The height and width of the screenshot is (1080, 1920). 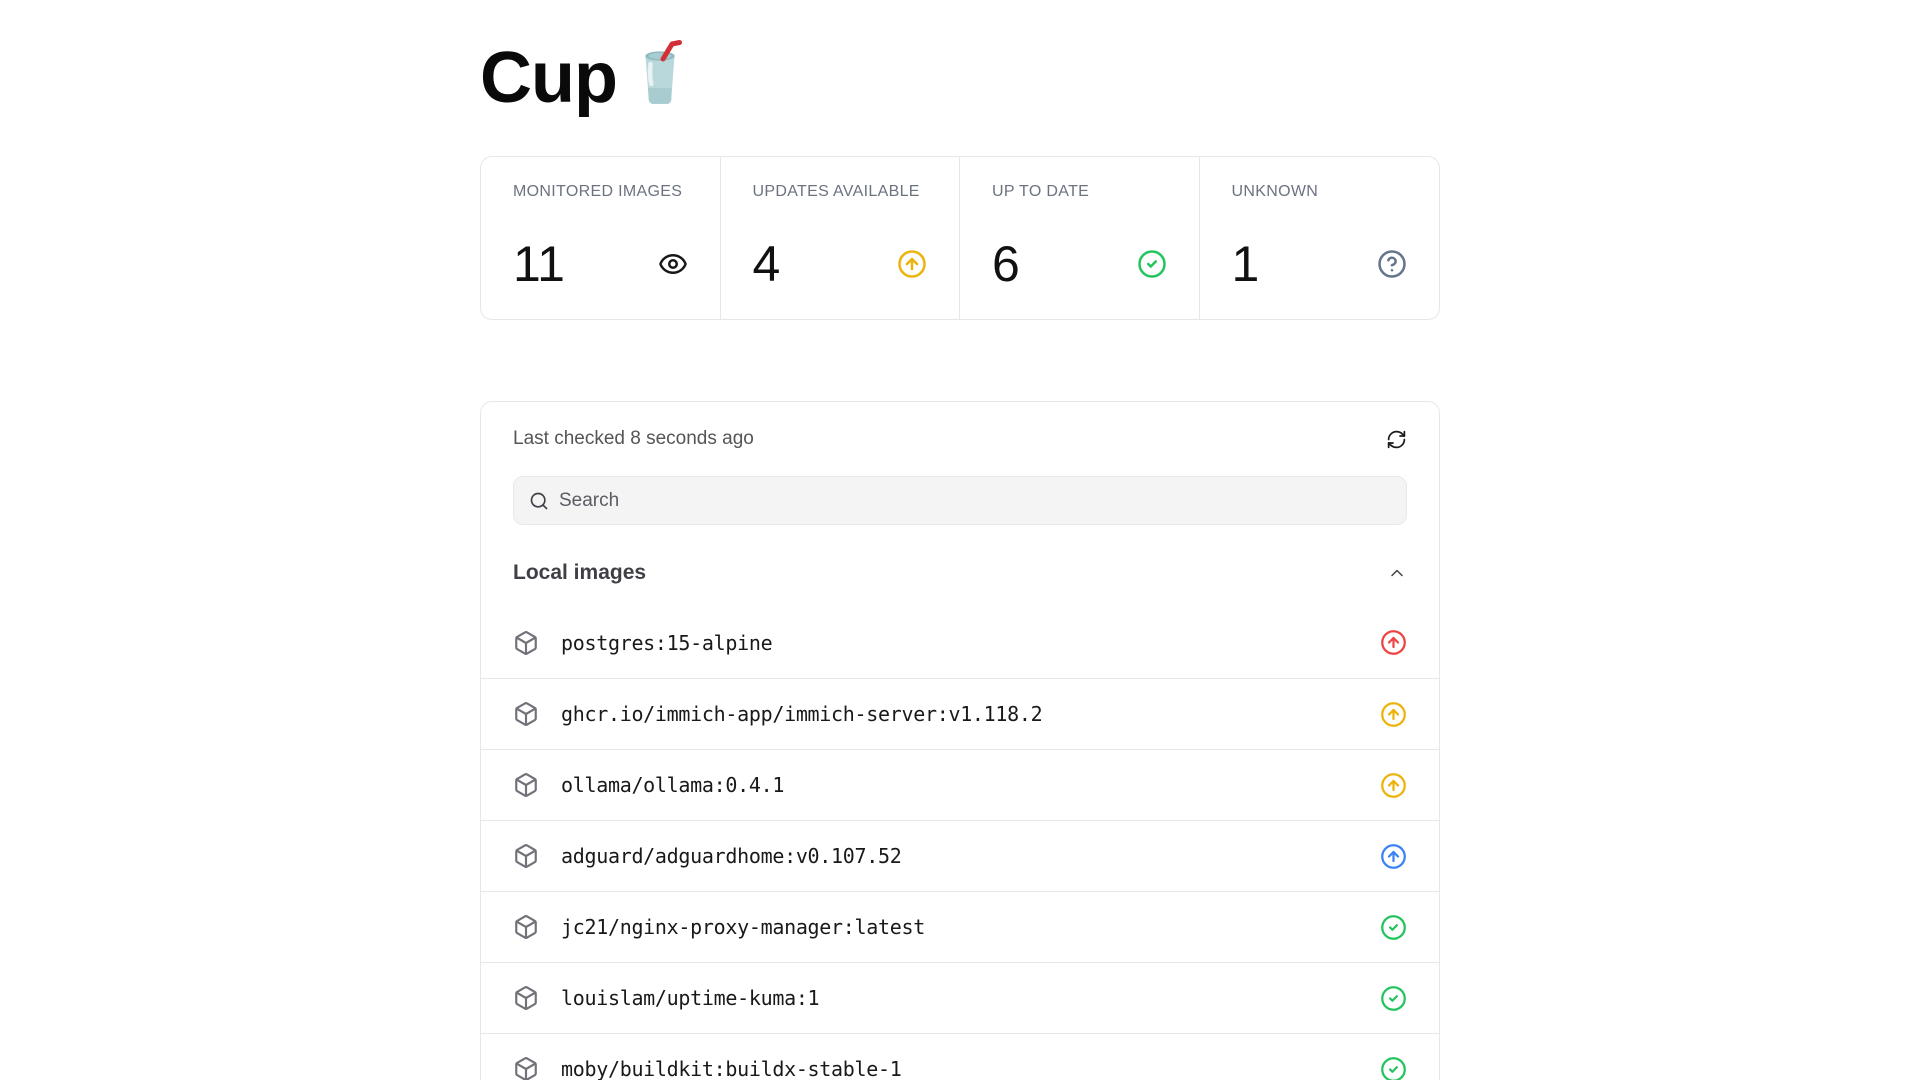 I want to click on last-checked-text: Last checked 8 seconds ago, so click(x=633, y=438).